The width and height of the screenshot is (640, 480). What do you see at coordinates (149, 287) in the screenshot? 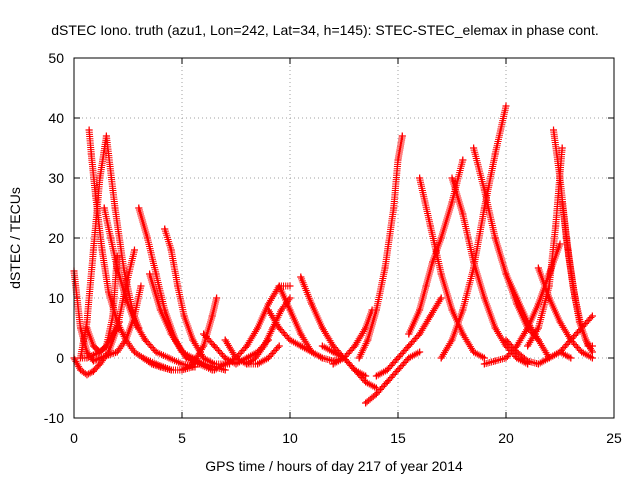
I see `series-arc06` at bounding box center [149, 287].